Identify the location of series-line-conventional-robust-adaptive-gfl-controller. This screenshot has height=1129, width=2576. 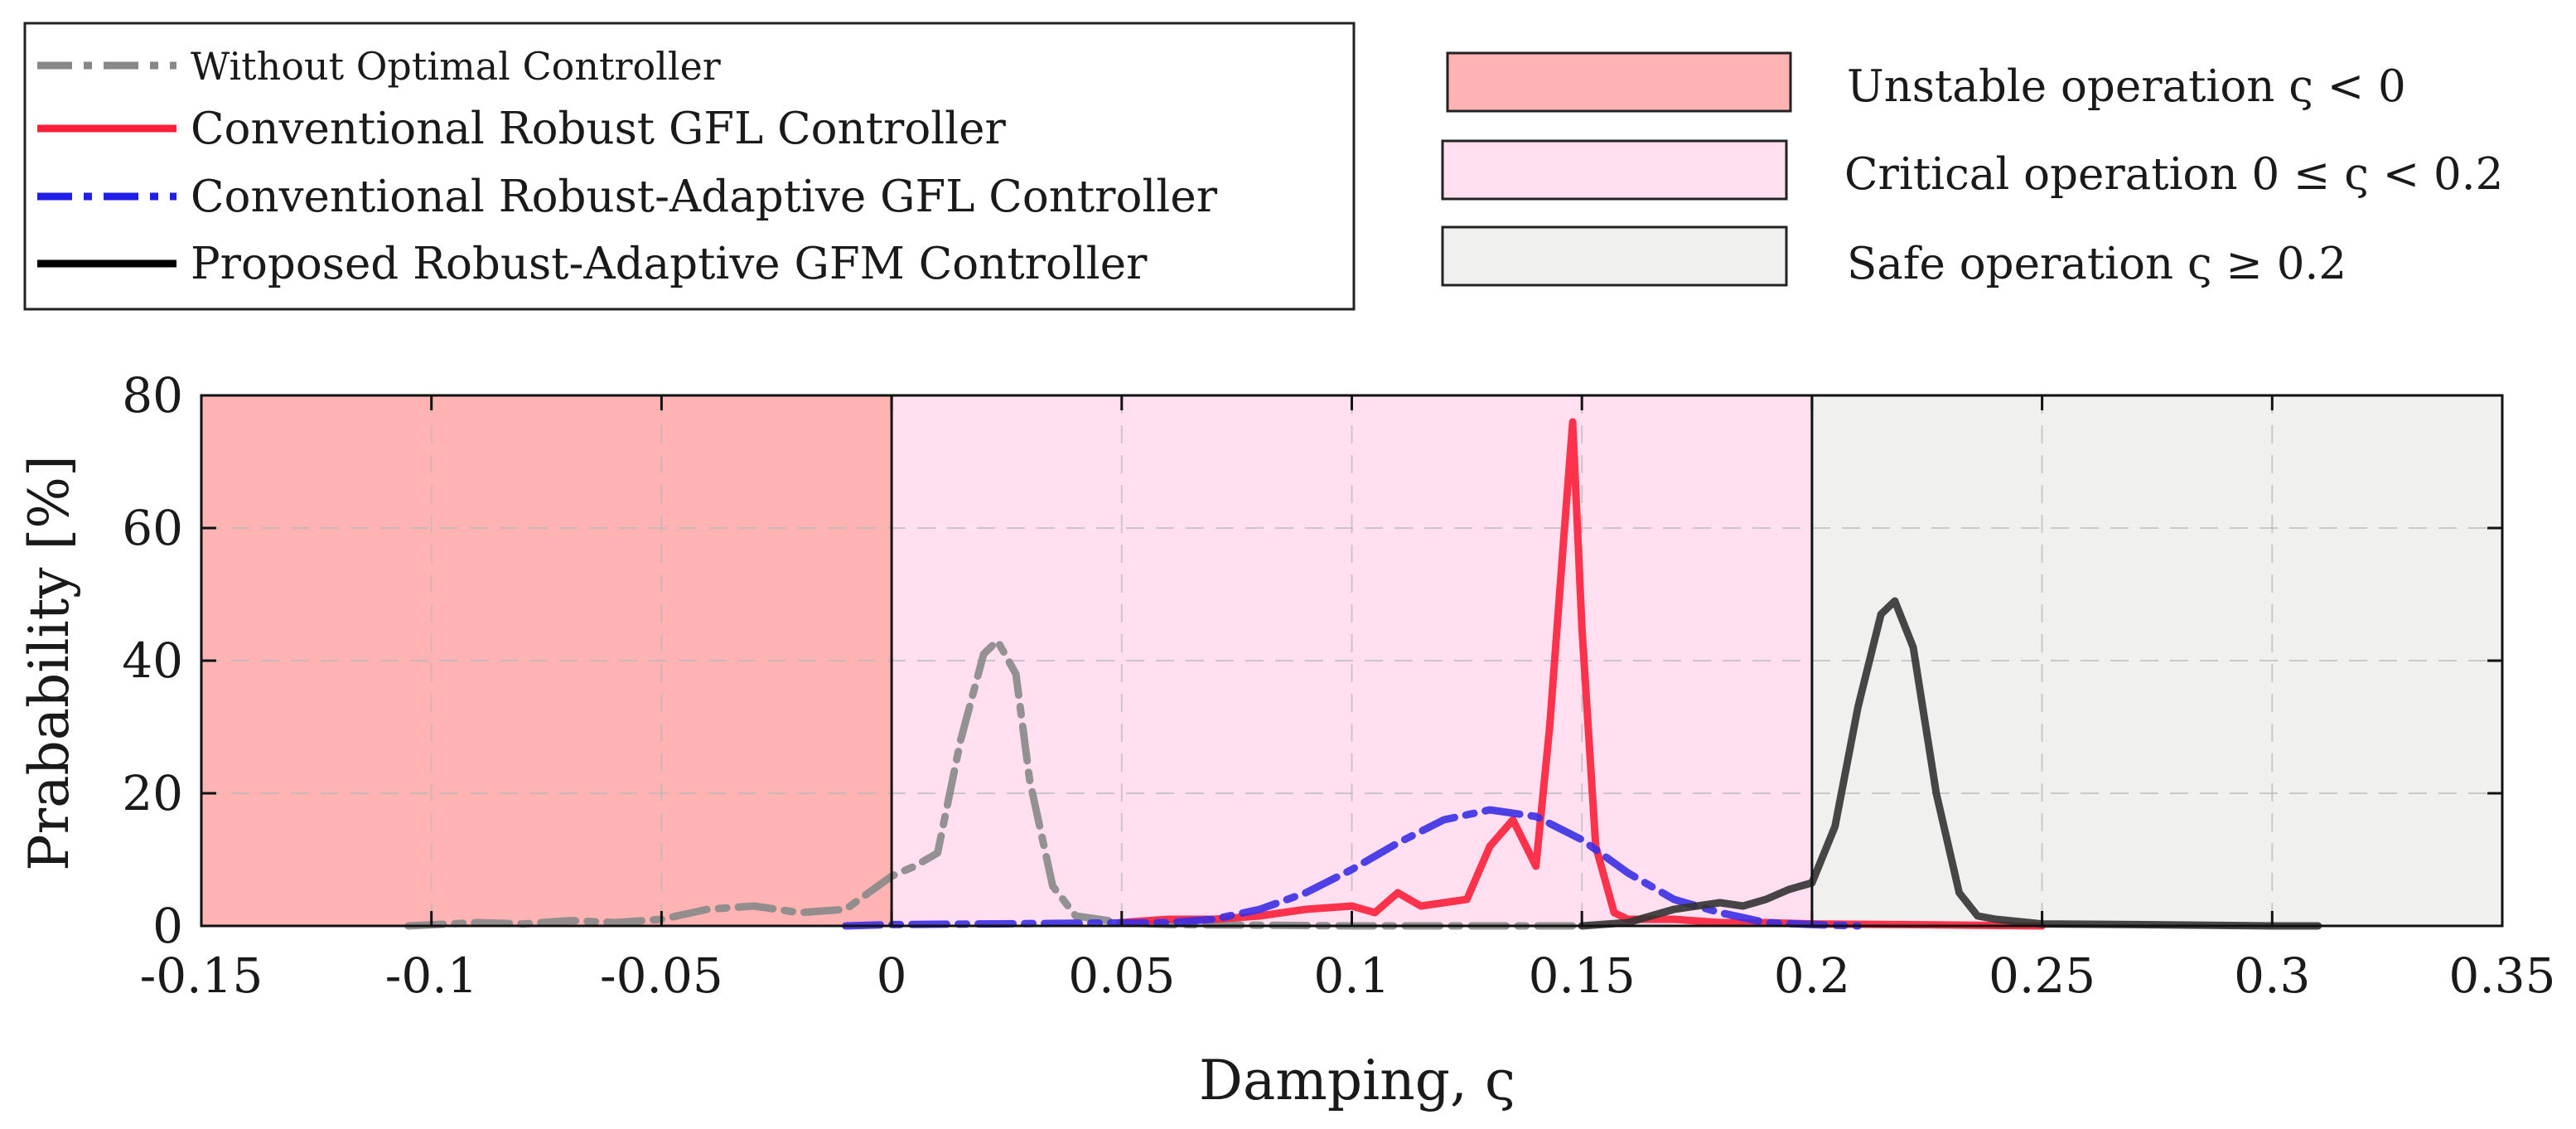
(1352, 868).